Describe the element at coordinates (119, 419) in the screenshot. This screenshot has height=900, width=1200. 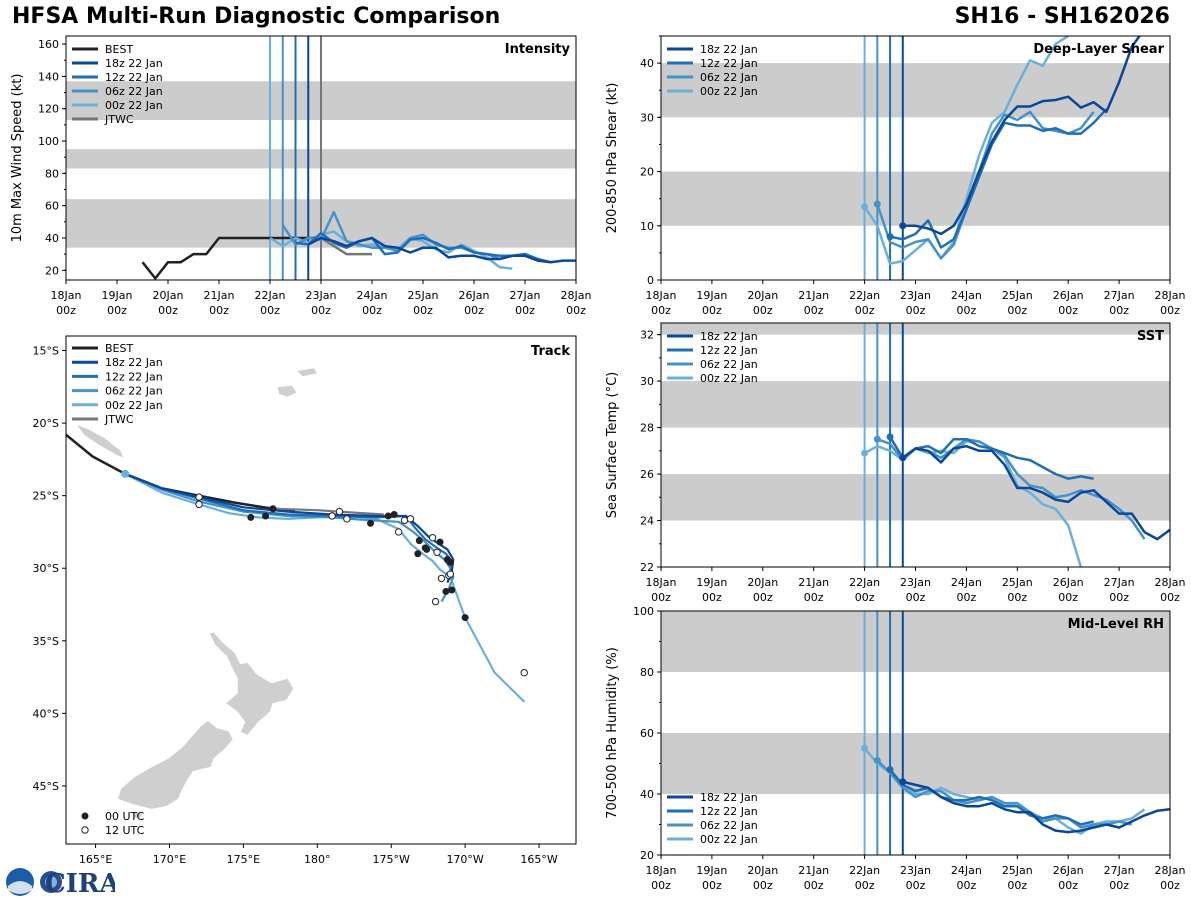
I see `track-legend-label: JTWC` at that location.